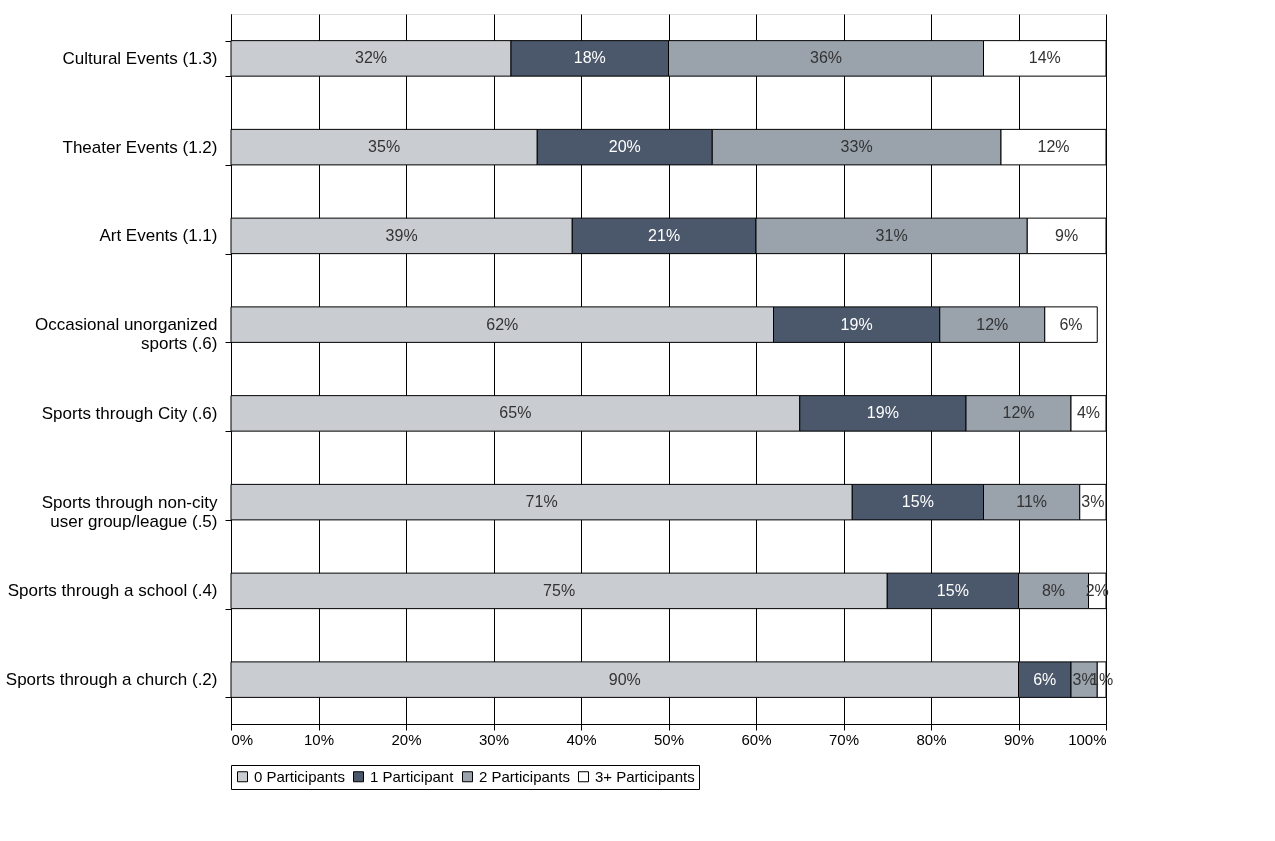 The image size is (1275, 841). I want to click on data-label: 3%, so click(1093, 502).